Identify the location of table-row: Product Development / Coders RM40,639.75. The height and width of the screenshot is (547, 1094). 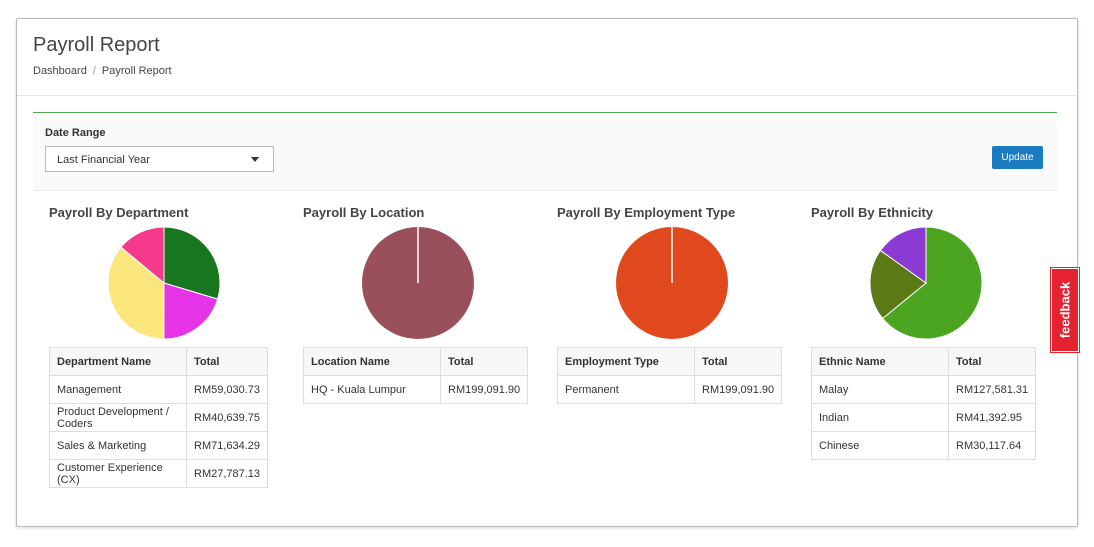
(159, 417).